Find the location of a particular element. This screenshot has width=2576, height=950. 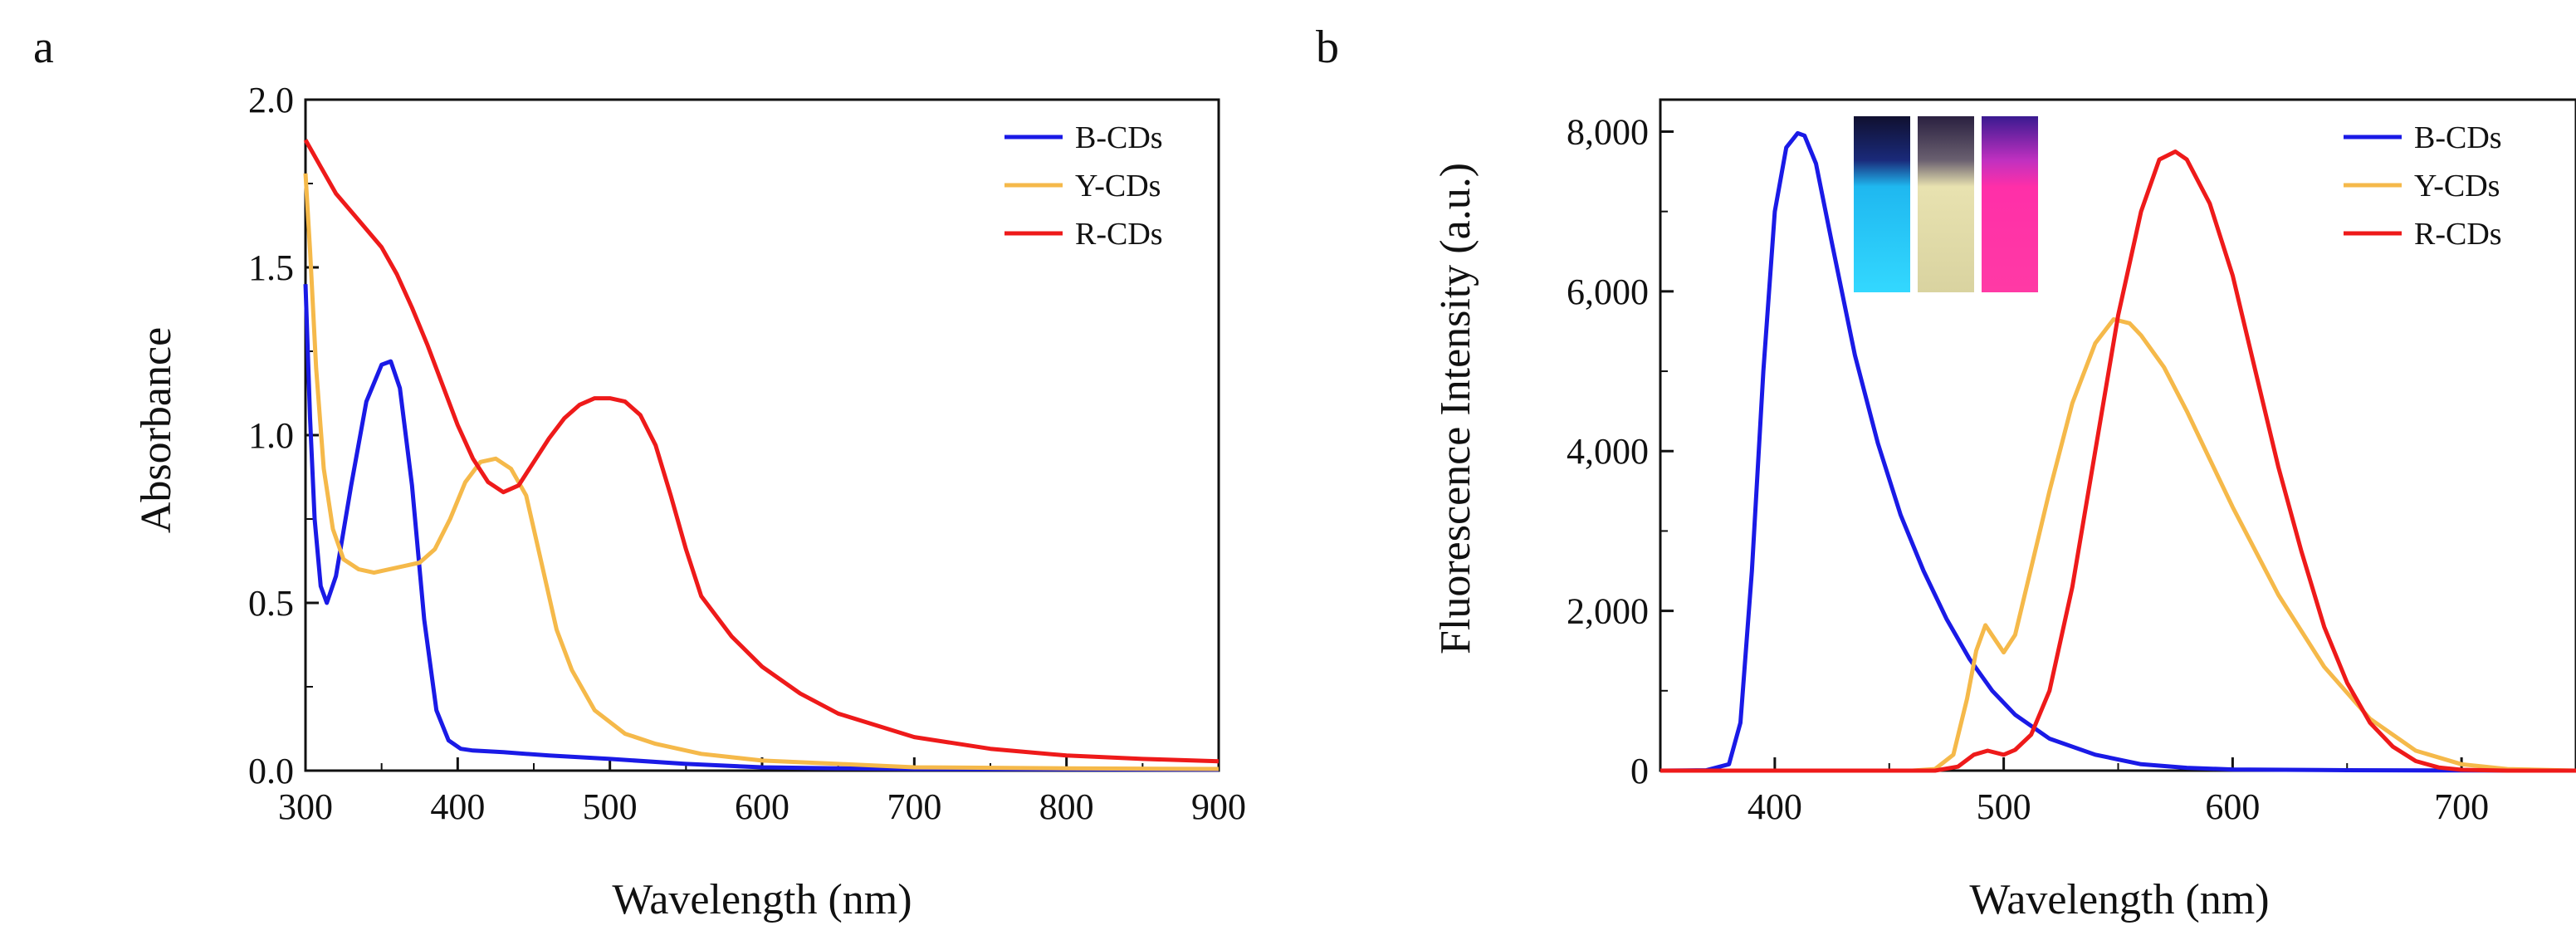

panel-b-y-tick-label: 2,000 is located at coordinates (1608, 611).